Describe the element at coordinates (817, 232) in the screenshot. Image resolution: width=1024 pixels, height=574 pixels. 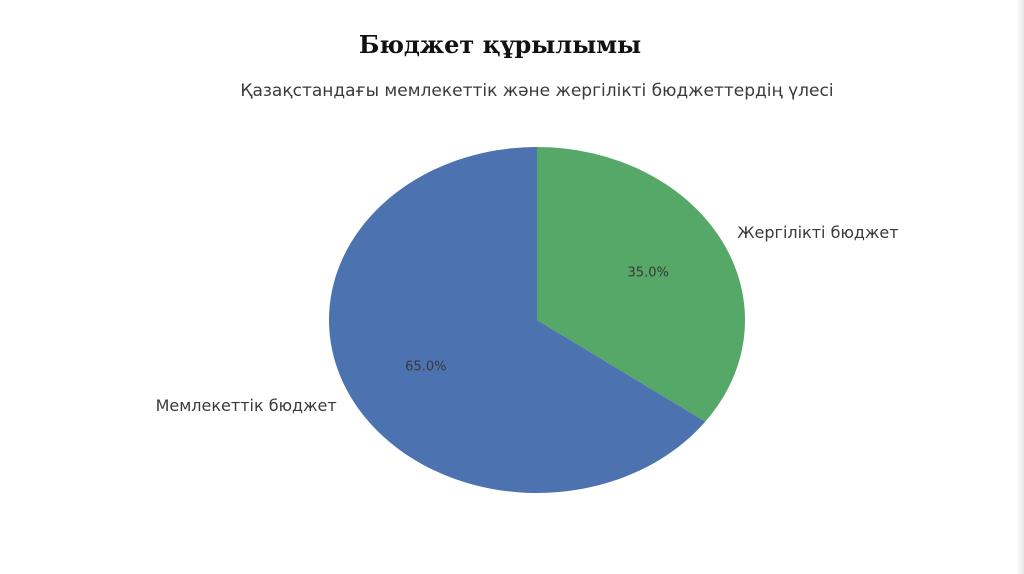
I see `slice-category-label: Жергілікті бюджет` at that location.